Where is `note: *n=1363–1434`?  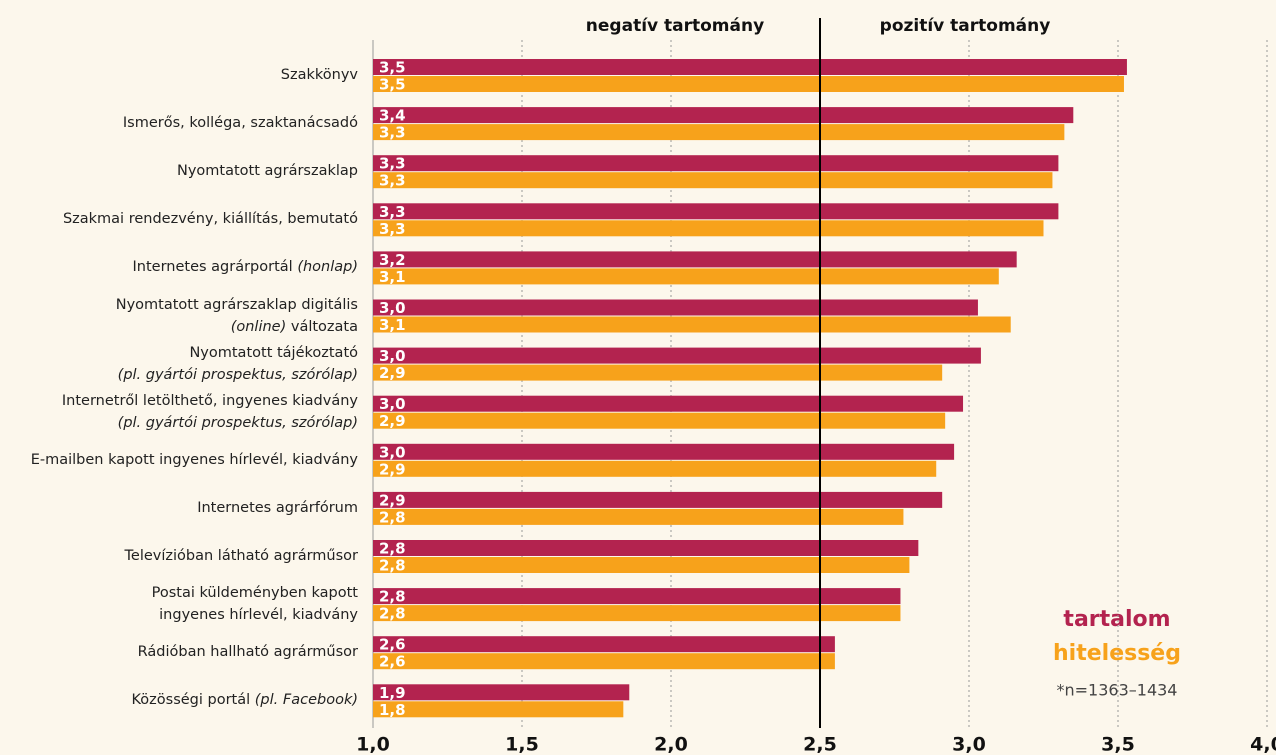 note: *n=1363–1434 is located at coordinates (1117, 690).